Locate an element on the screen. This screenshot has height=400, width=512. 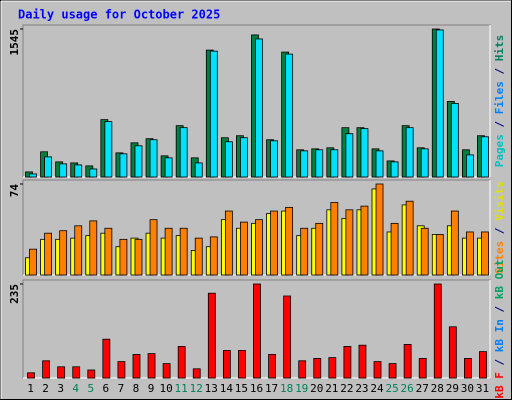
legend-entry: Files is located at coordinates (499, 97).